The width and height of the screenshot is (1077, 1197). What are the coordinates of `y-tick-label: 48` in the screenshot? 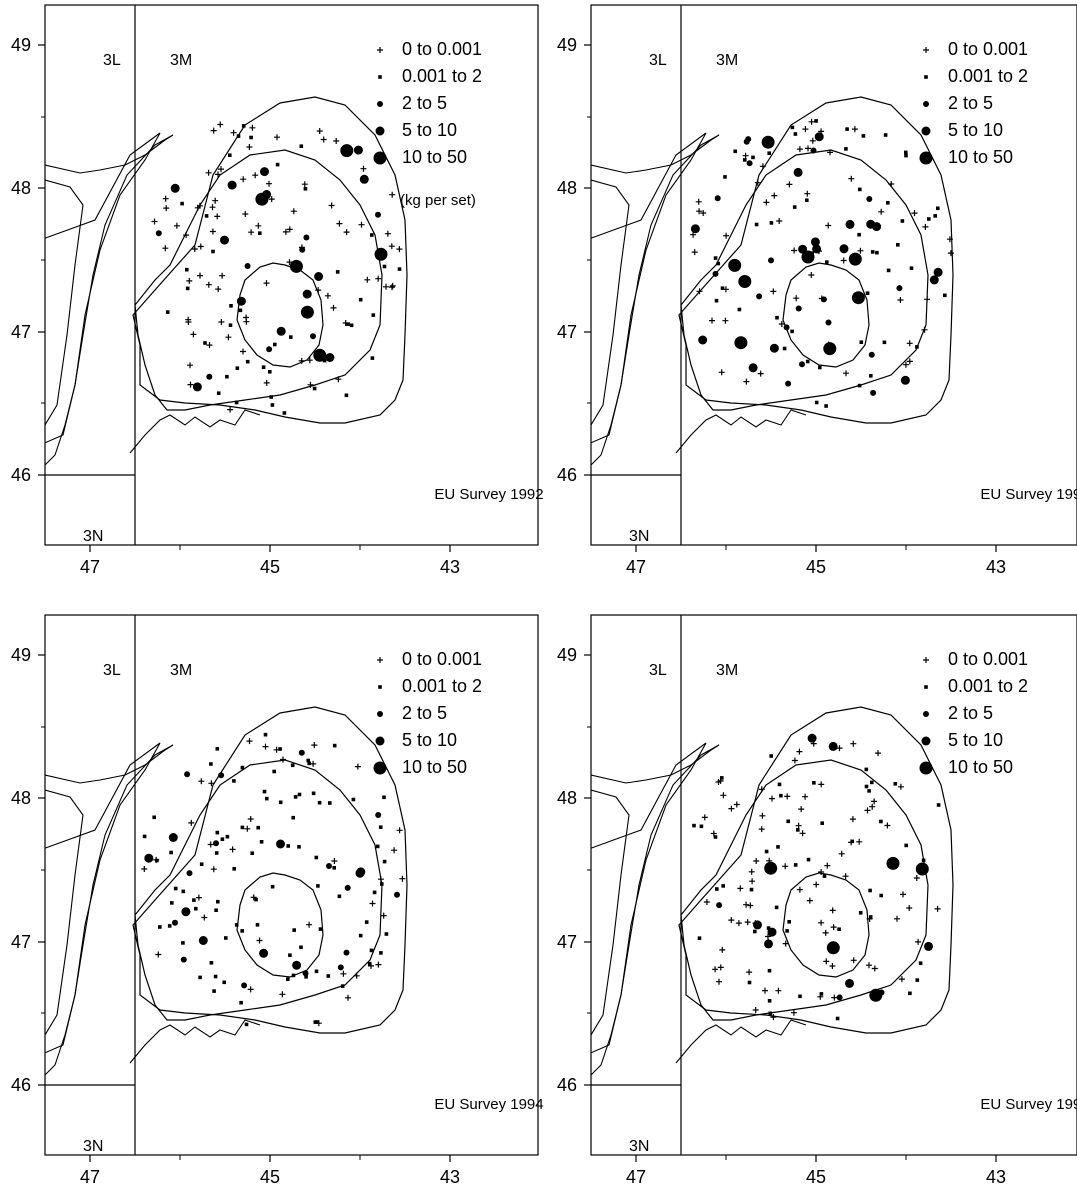 It's located at (567, 188).